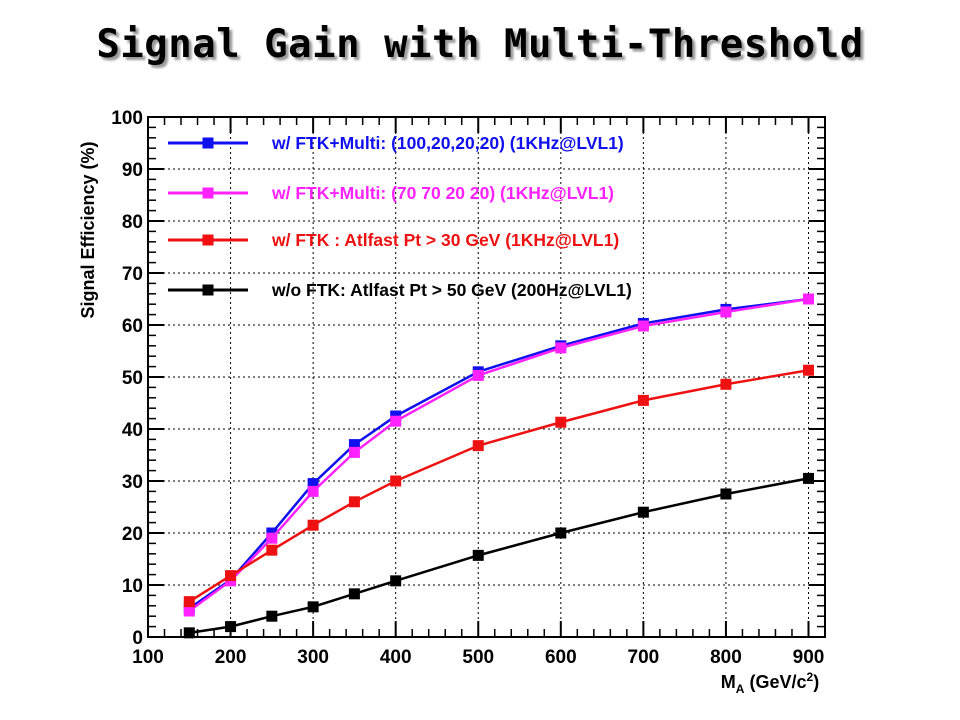 Image resolution: width=960 pixels, height=720 pixels. I want to click on y-tick-label: 60, so click(132, 326).